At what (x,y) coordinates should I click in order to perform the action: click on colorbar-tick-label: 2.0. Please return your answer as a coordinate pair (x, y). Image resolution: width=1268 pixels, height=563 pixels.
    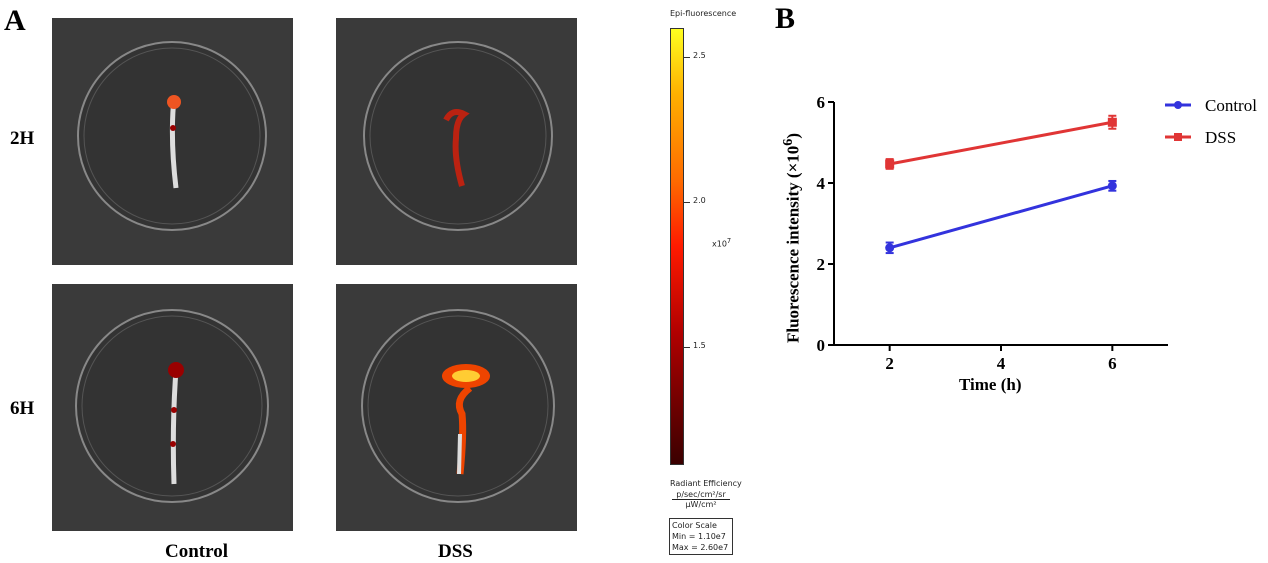
    Looking at the image, I should click on (699, 200).